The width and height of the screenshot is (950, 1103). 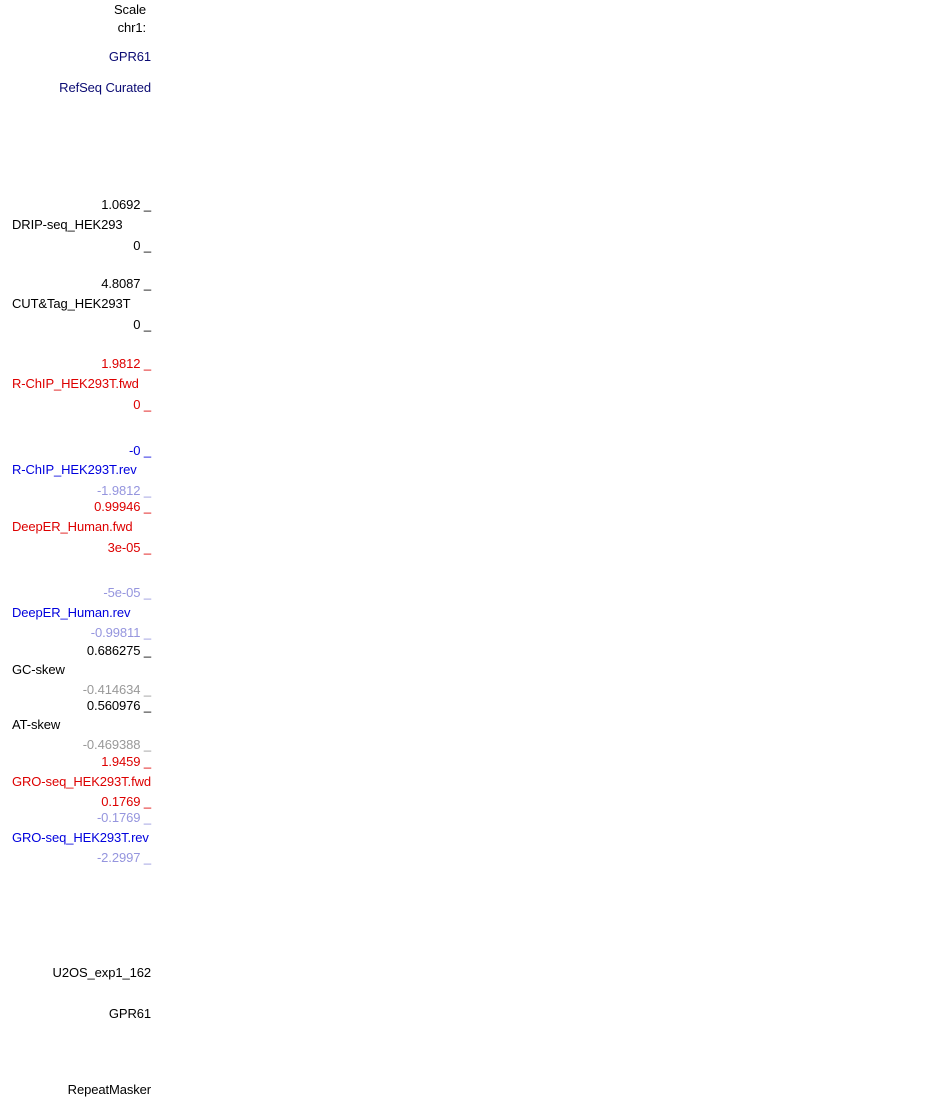 What do you see at coordinates (71, 612) in the screenshot?
I see `track-label: DeepER_Human.rev` at bounding box center [71, 612].